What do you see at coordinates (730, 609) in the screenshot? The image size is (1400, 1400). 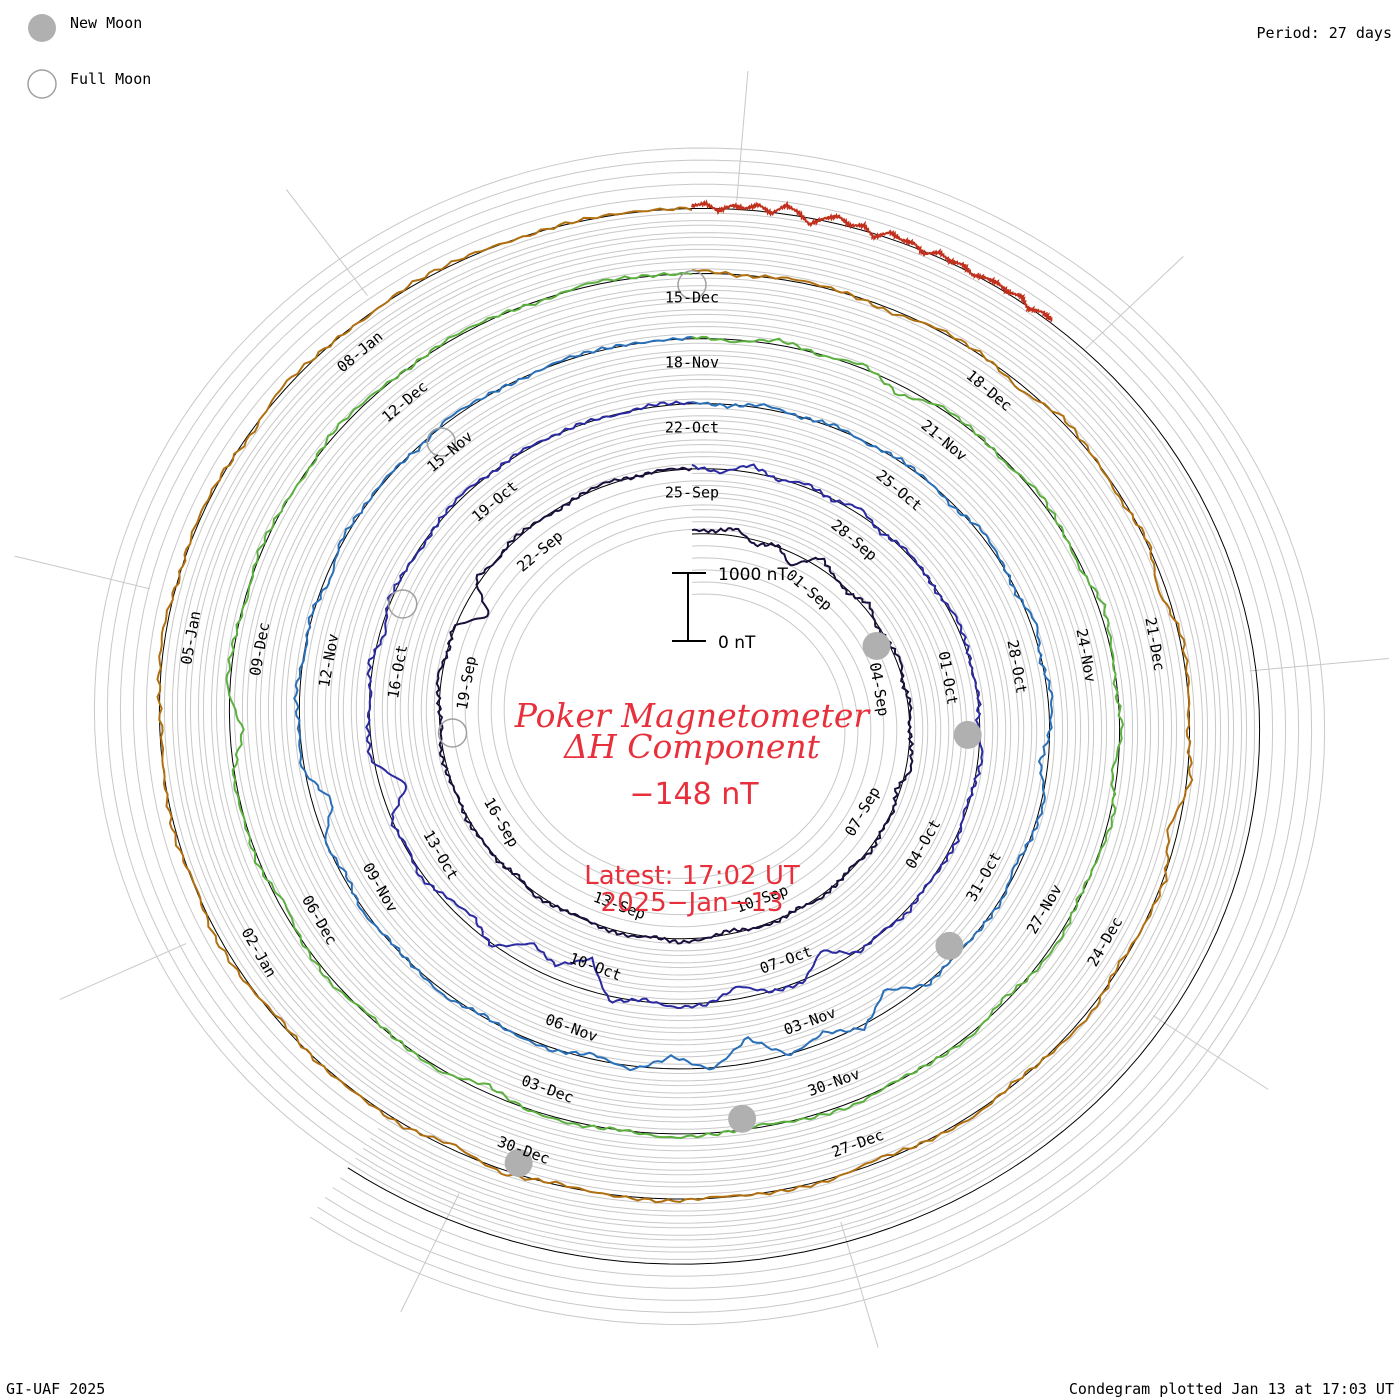 I see `scale-bar: 1000 nT 0 nT` at bounding box center [730, 609].